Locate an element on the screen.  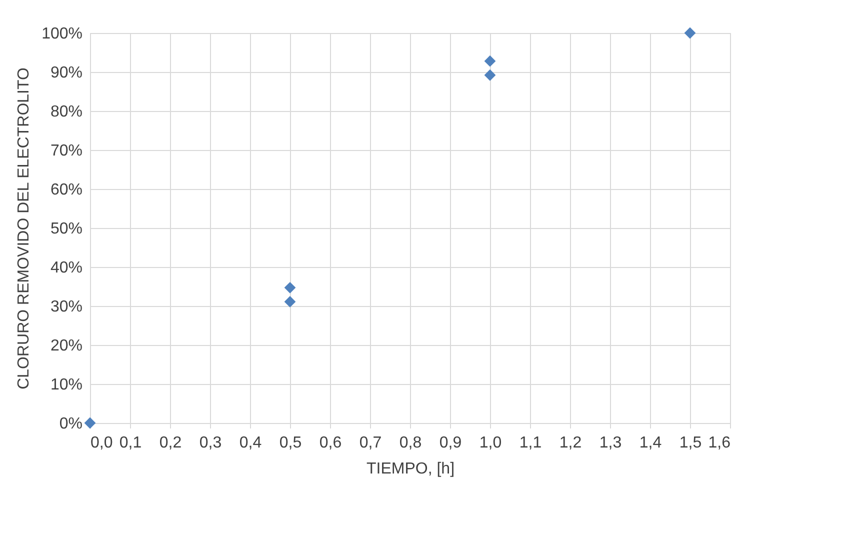
x-axis-title: TIEMPO, [h] is located at coordinates (410, 469).